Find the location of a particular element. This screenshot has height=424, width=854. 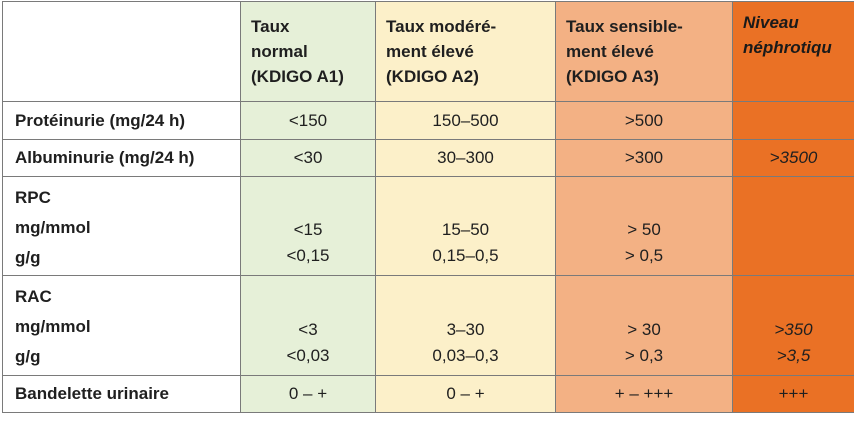

value-cell: + – +++ is located at coordinates (644, 394).